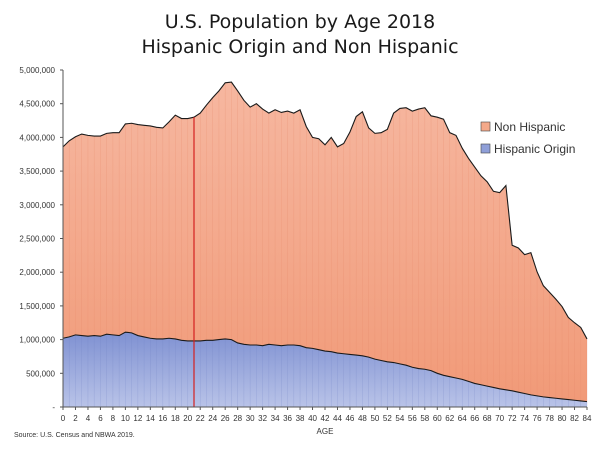  I want to click on x-tick-label: 76, so click(537, 418).